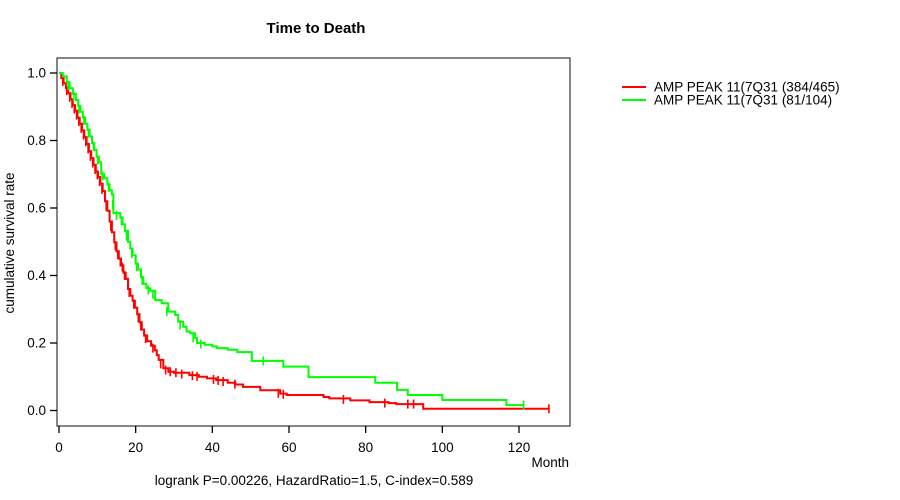  Describe the element at coordinates (135, 447) in the screenshot. I see `x-tick-label: 20` at that location.